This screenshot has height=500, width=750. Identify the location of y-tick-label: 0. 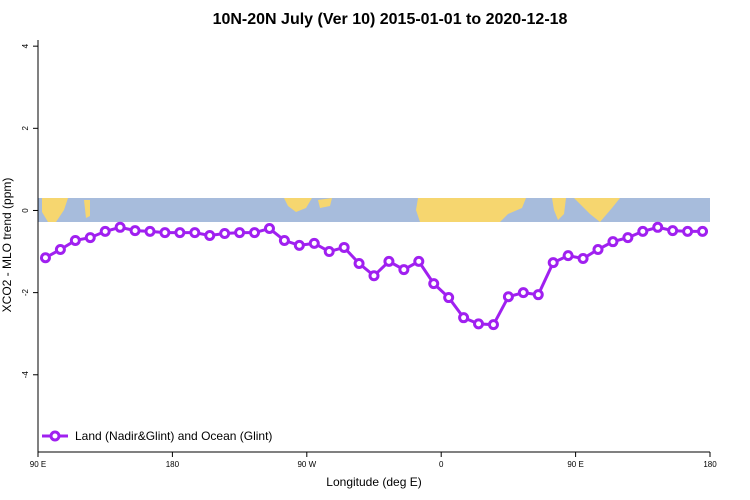
(25, 210).